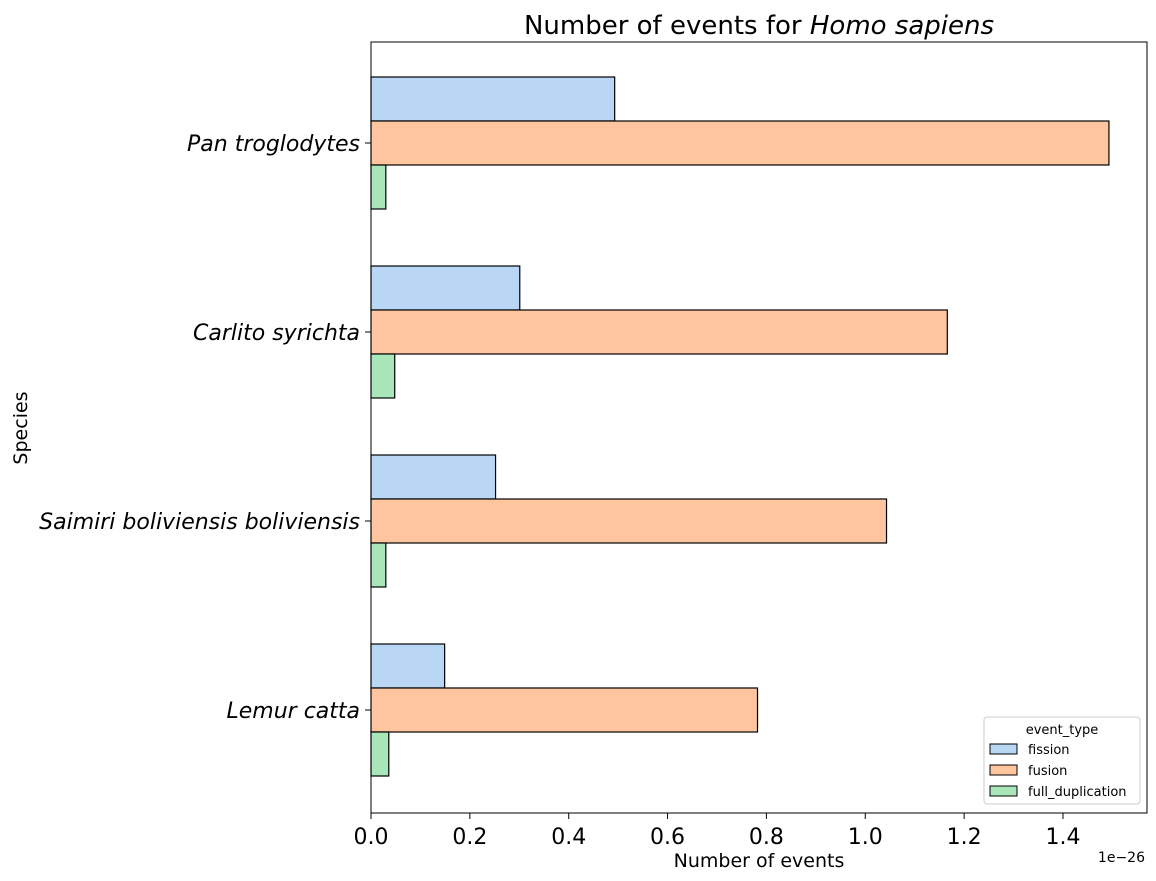  What do you see at coordinates (21, 427) in the screenshot?
I see `y-axis-label: Species` at bounding box center [21, 427].